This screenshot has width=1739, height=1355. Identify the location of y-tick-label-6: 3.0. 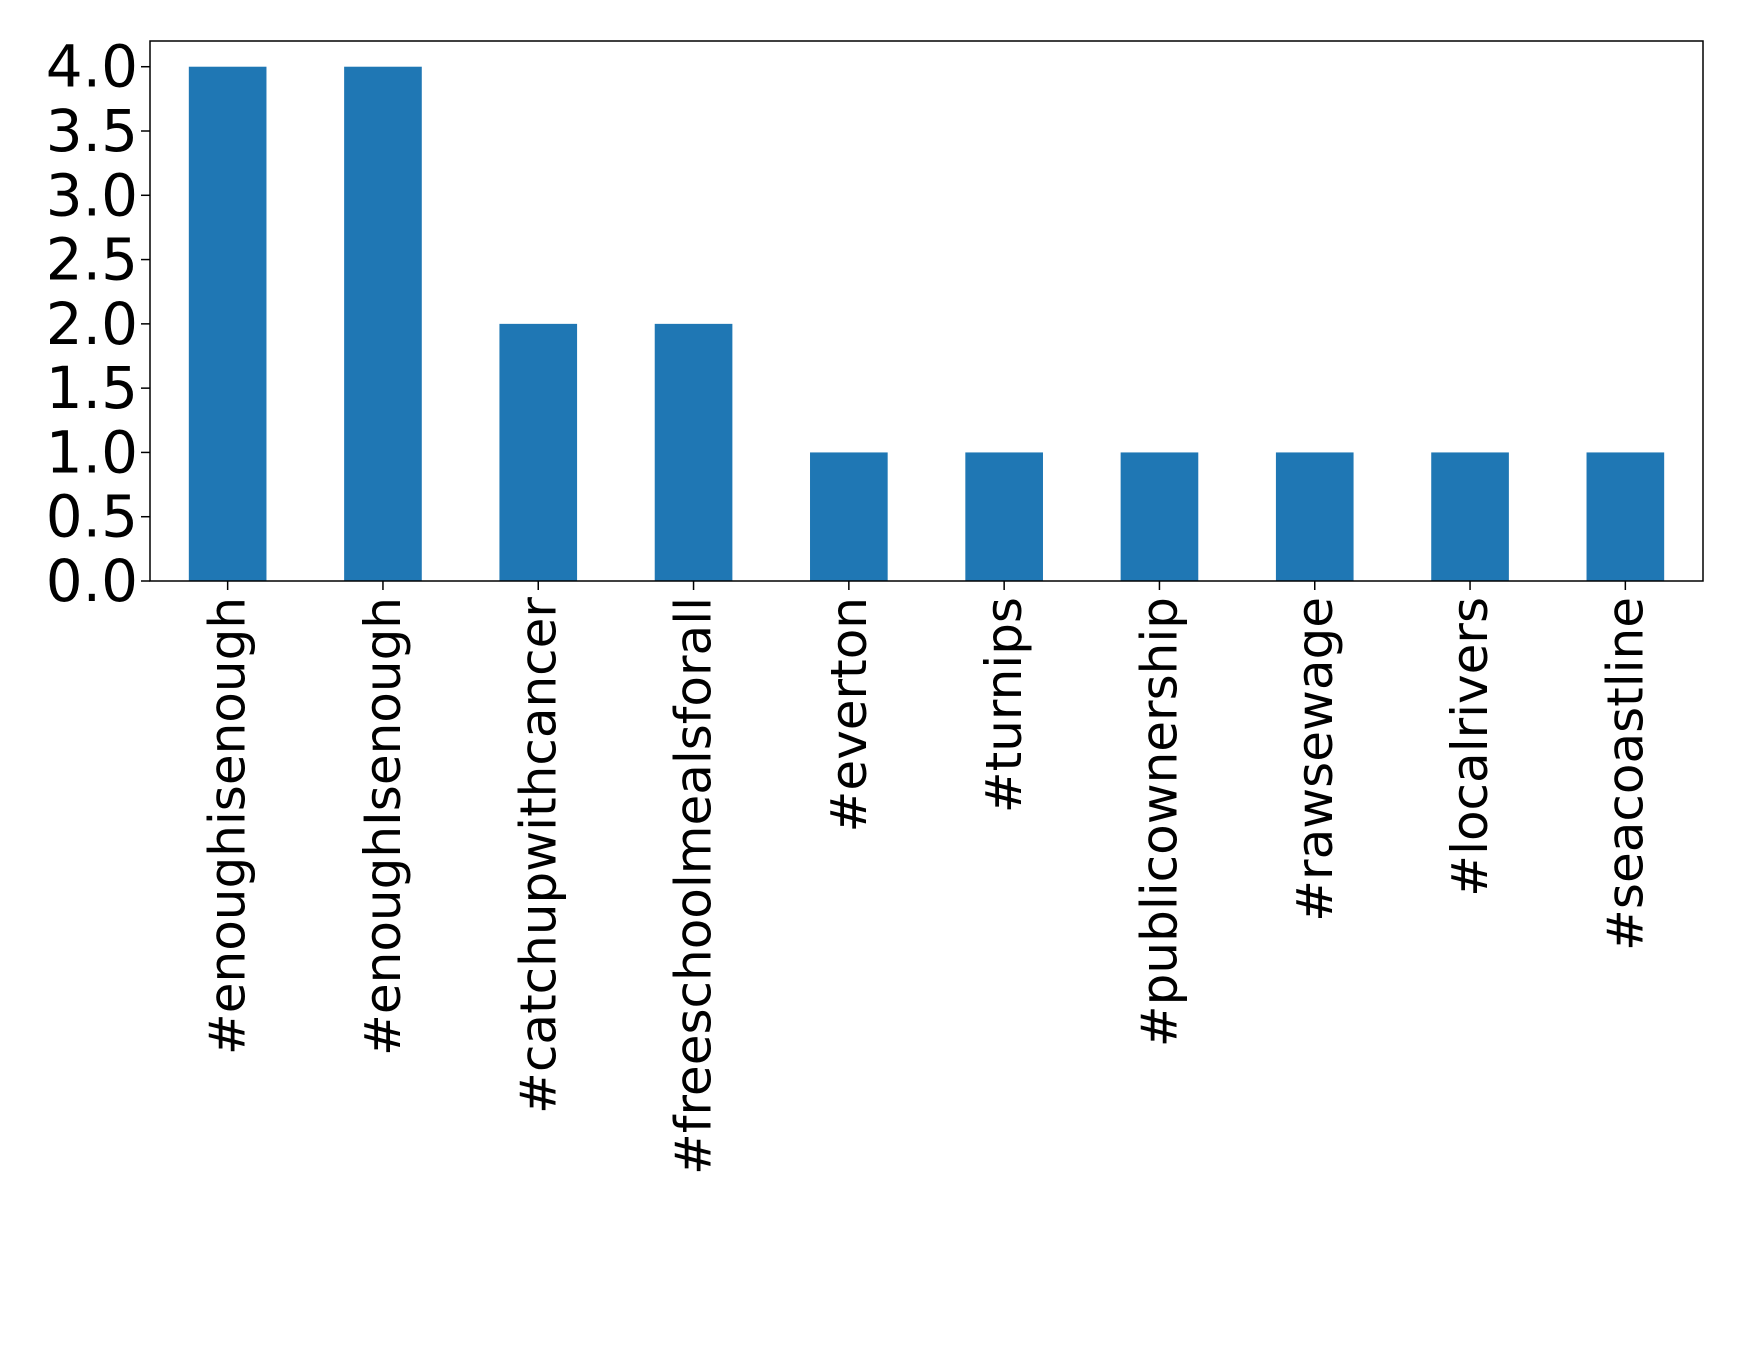
(92, 195).